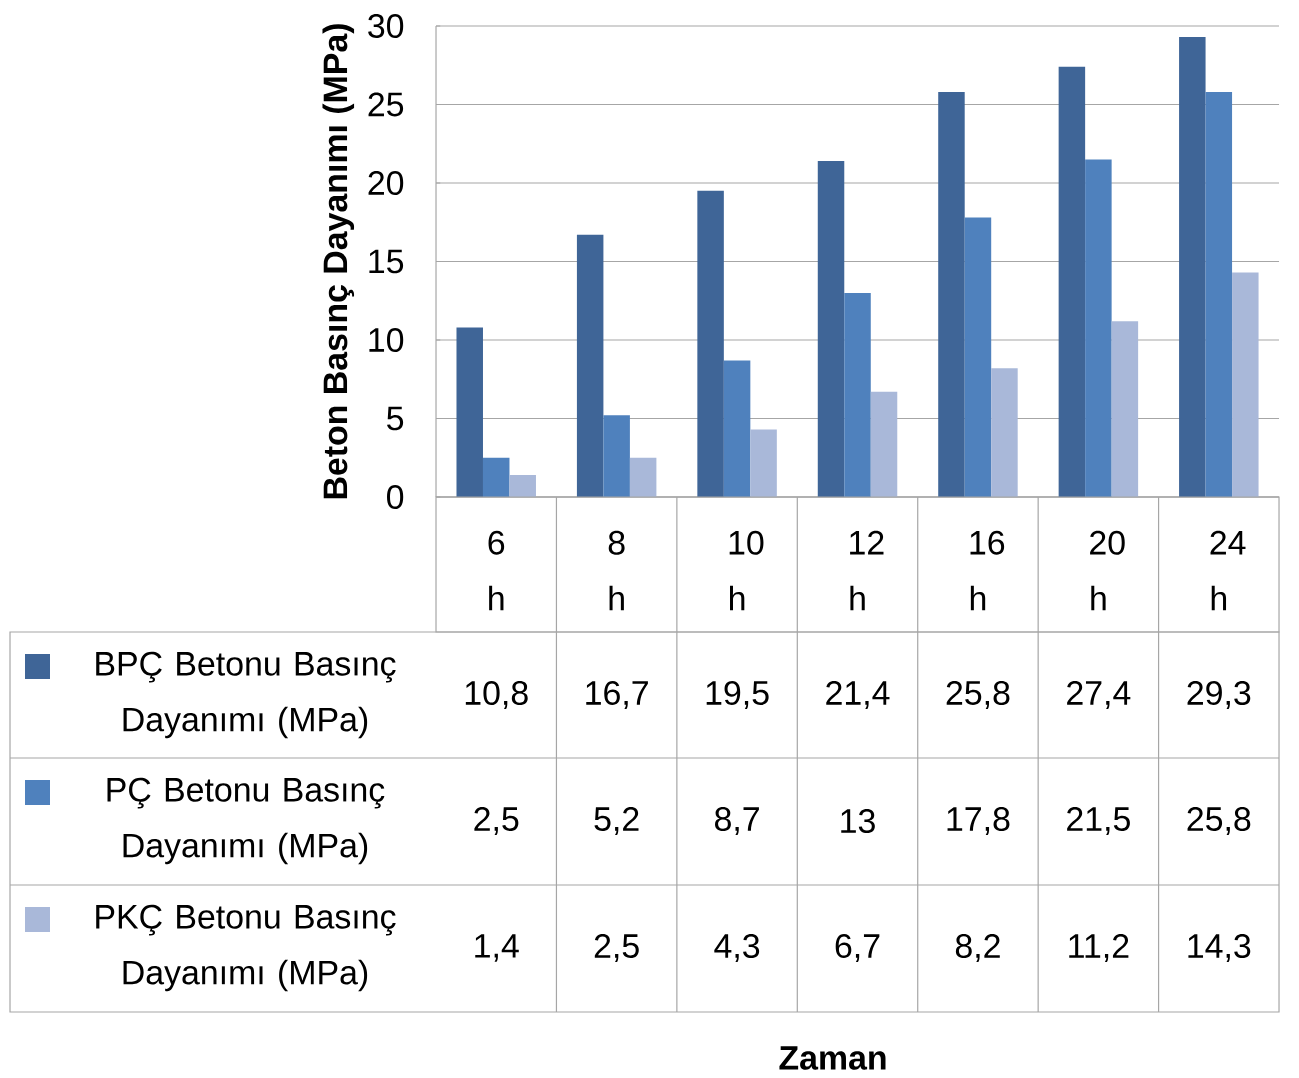 The width and height of the screenshot is (1299, 1078). What do you see at coordinates (246, 948) in the screenshot?
I see `legend-label: PKÇ Betonu Basınç Dayanımı (MPa)` at bounding box center [246, 948].